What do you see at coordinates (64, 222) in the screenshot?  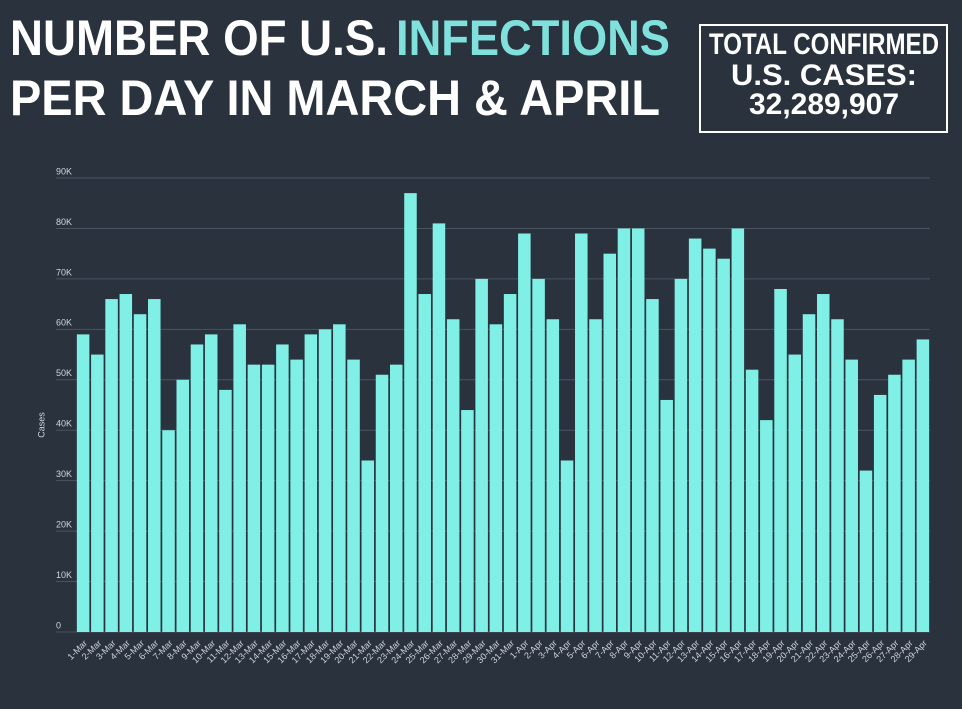 I see `y-tick-label: 80K` at bounding box center [64, 222].